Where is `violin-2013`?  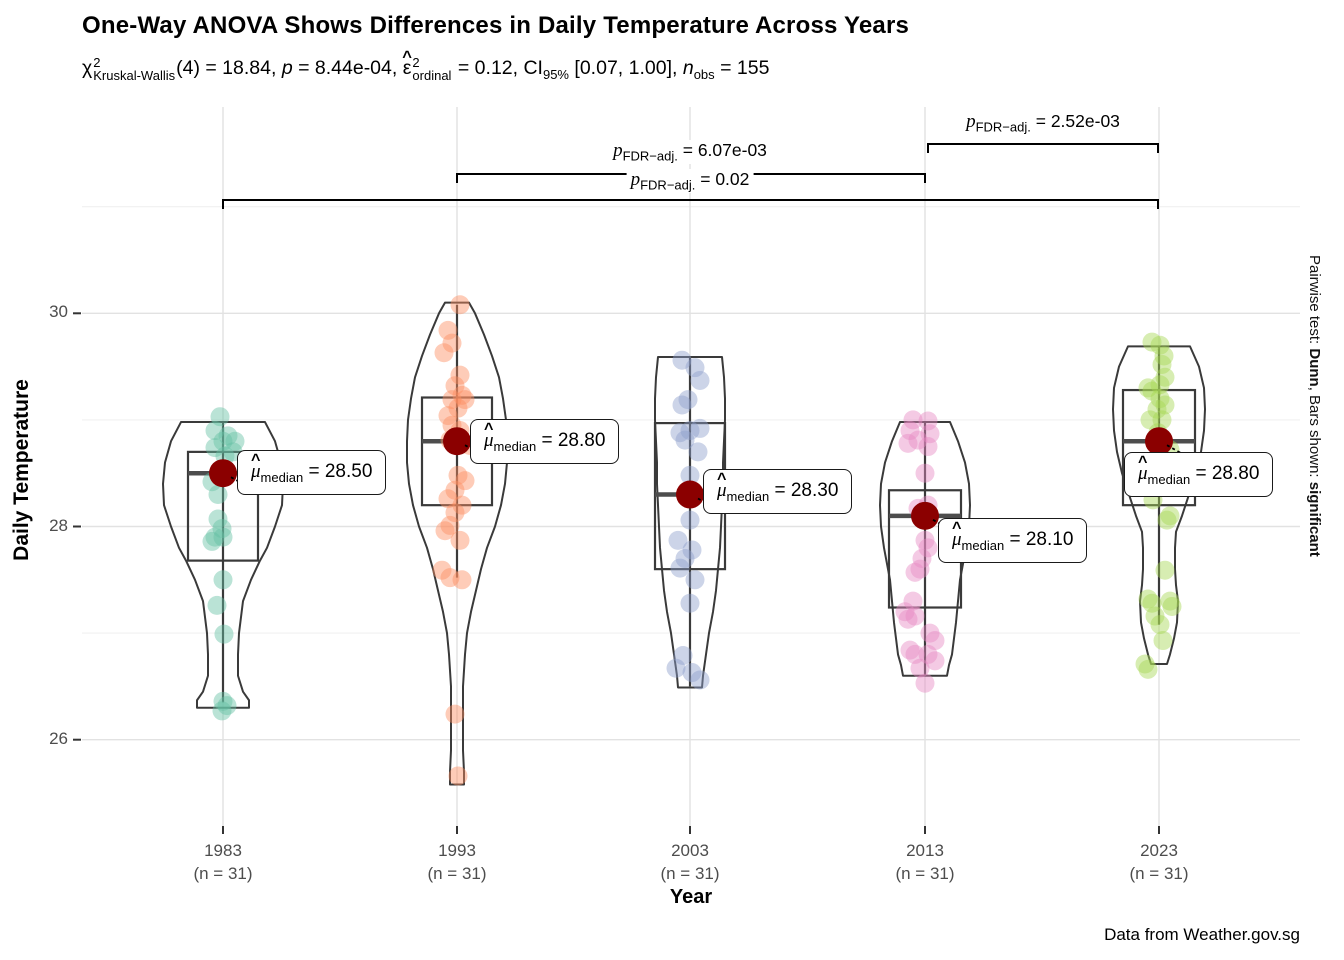
violin-2013 is located at coordinates (925, 549).